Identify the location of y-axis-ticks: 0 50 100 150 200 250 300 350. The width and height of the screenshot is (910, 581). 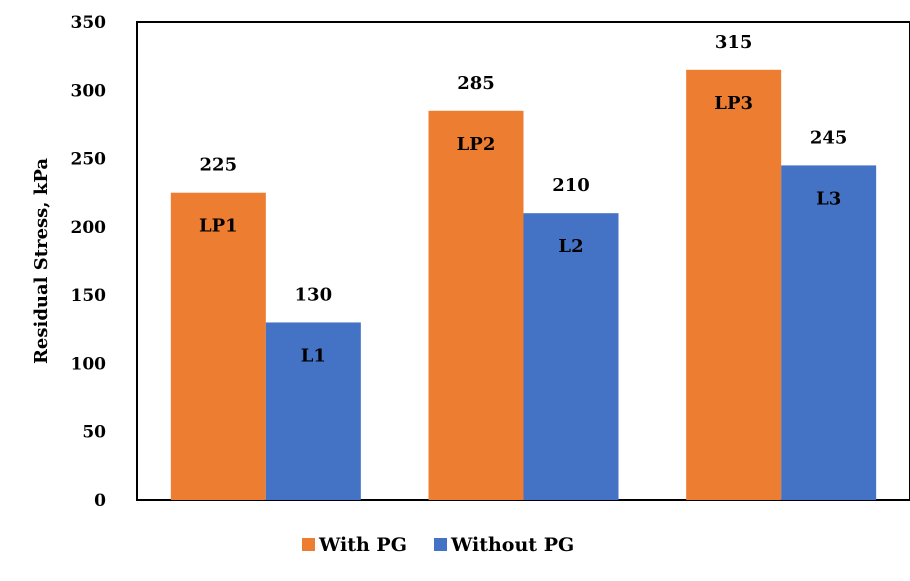
(89, 262).